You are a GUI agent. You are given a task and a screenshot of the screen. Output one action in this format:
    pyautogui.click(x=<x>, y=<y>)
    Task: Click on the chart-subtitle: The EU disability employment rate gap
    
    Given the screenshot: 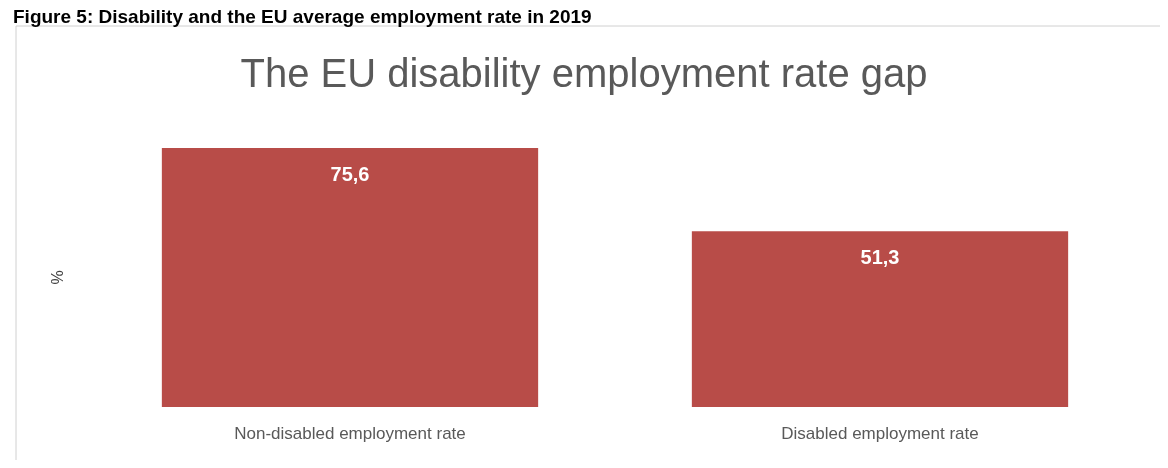 What is the action you would take?
    pyautogui.click(x=584, y=73)
    